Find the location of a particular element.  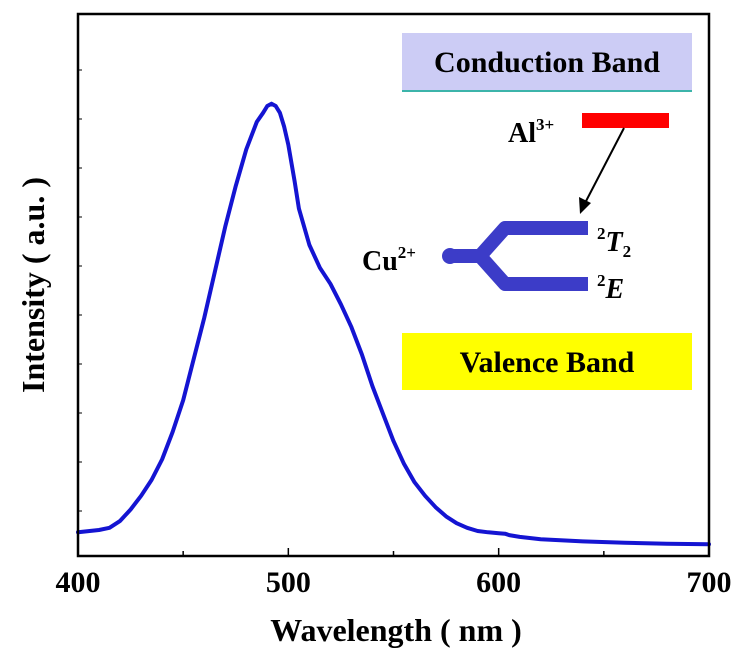

x-tick-label: 500 is located at coordinates (288, 582).